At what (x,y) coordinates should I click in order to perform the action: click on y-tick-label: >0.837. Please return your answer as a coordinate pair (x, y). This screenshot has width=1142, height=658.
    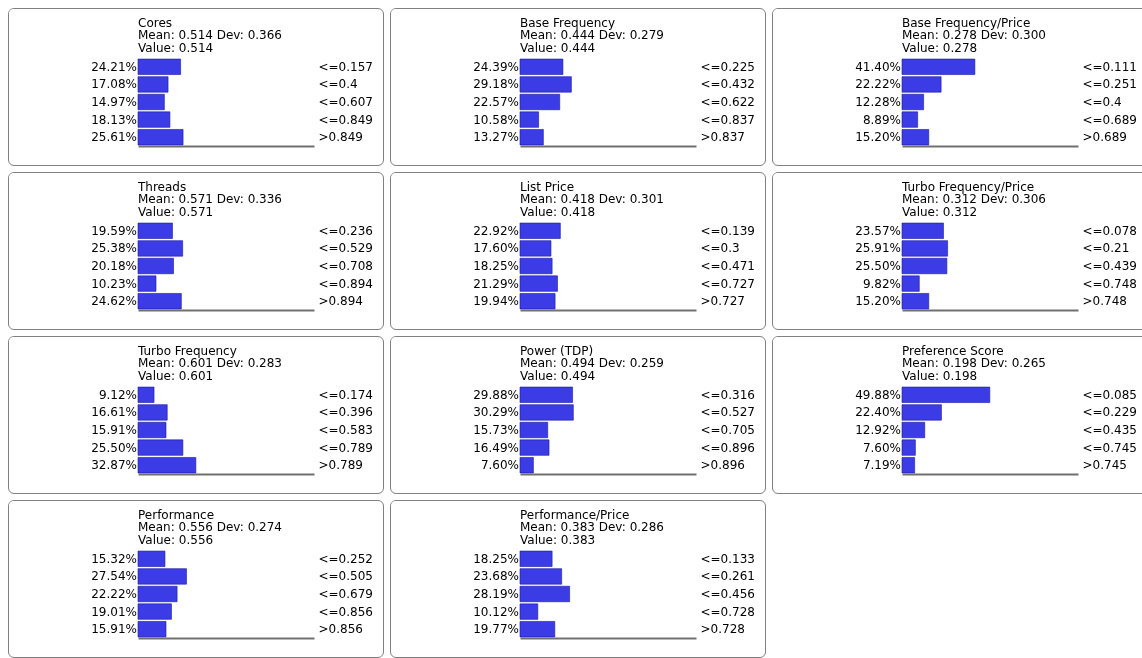
    Looking at the image, I should click on (722, 137).